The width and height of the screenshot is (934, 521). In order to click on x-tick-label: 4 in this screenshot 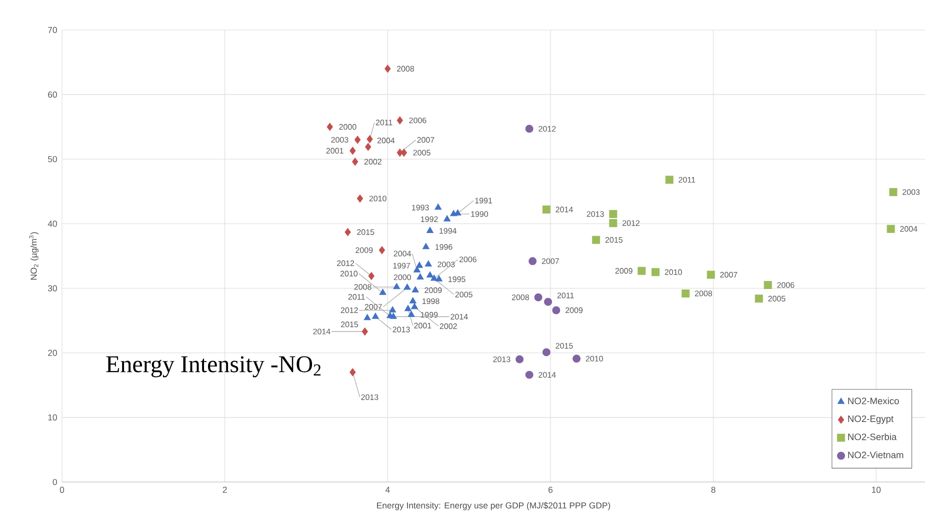, I will do `click(387, 489)`.